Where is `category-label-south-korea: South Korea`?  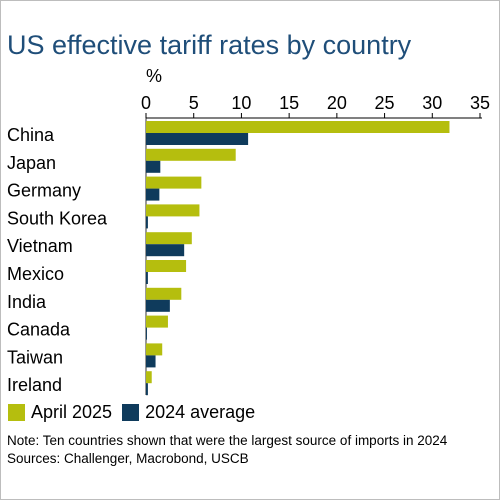
category-label-south-korea: South Korea is located at coordinates (57, 218).